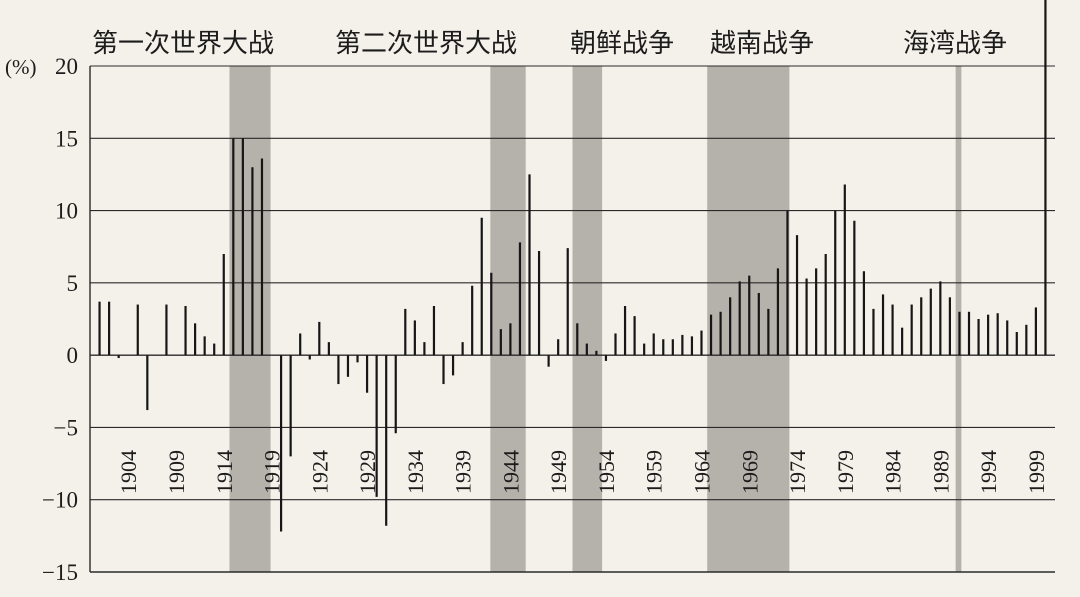 Image resolution: width=1080 pixels, height=597 pixels. What do you see at coordinates (66, 66) in the screenshot?
I see `y-tick-label: 20` at bounding box center [66, 66].